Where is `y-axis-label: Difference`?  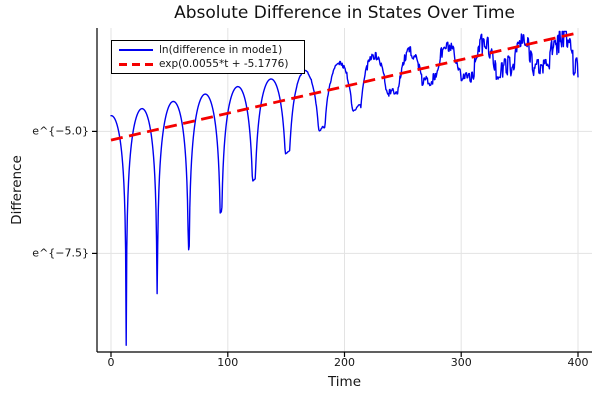
y-axis-label: Difference is located at coordinates (17, 190).